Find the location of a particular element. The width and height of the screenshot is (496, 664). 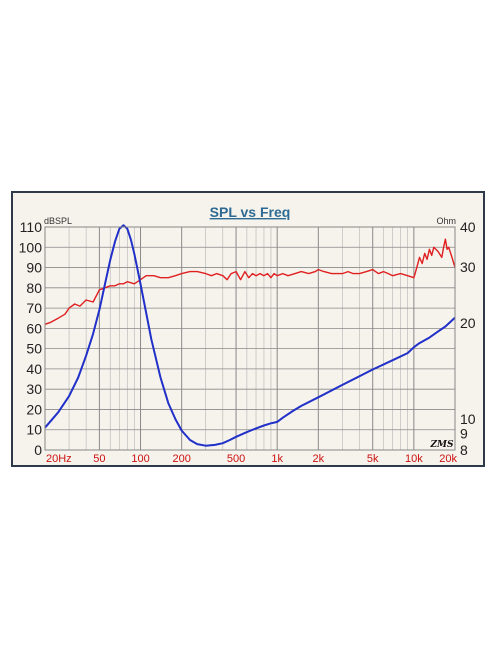

y-left-tick-label: 10 is located at coordinates (34, 430).